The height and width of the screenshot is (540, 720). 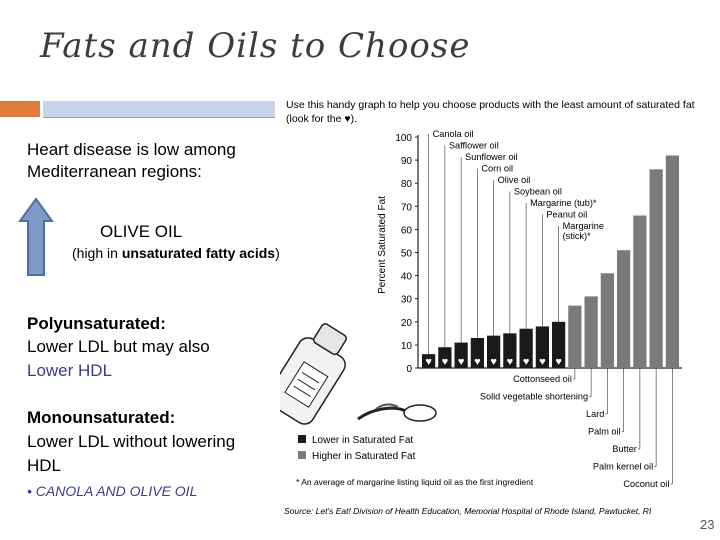 What do you see at coordinates (534, 397) in the screenshot?
I see `category-label: Solid vegetable shortening` at bounding box center [534, 397].